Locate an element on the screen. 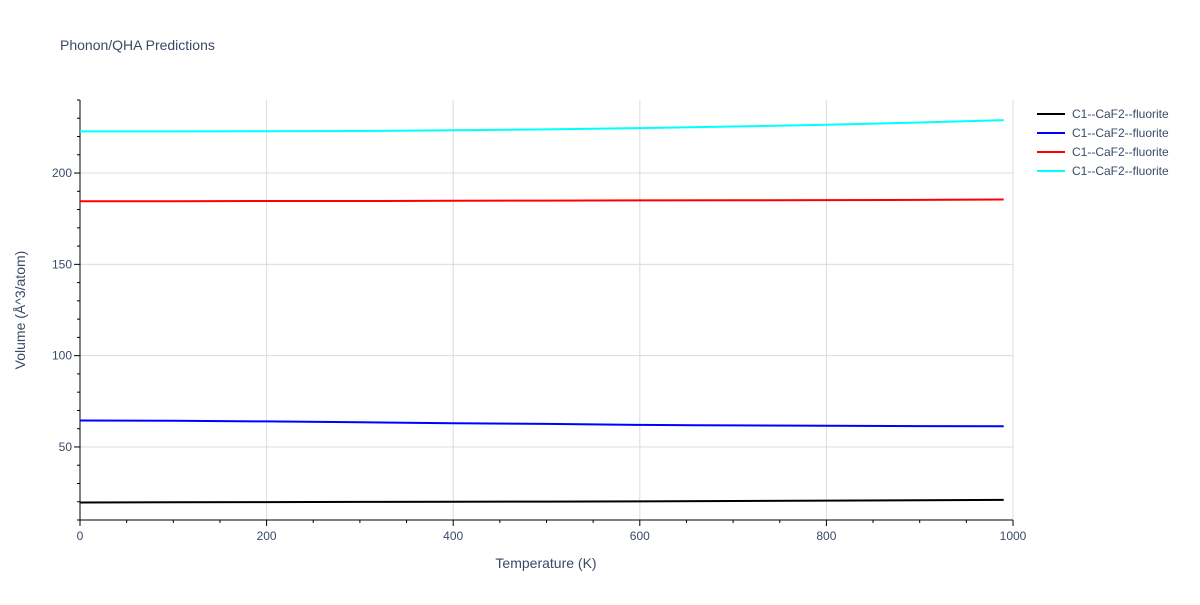 The image size is (1200, 605). y-tick-label: 150 is located at coordinates (62, 264).